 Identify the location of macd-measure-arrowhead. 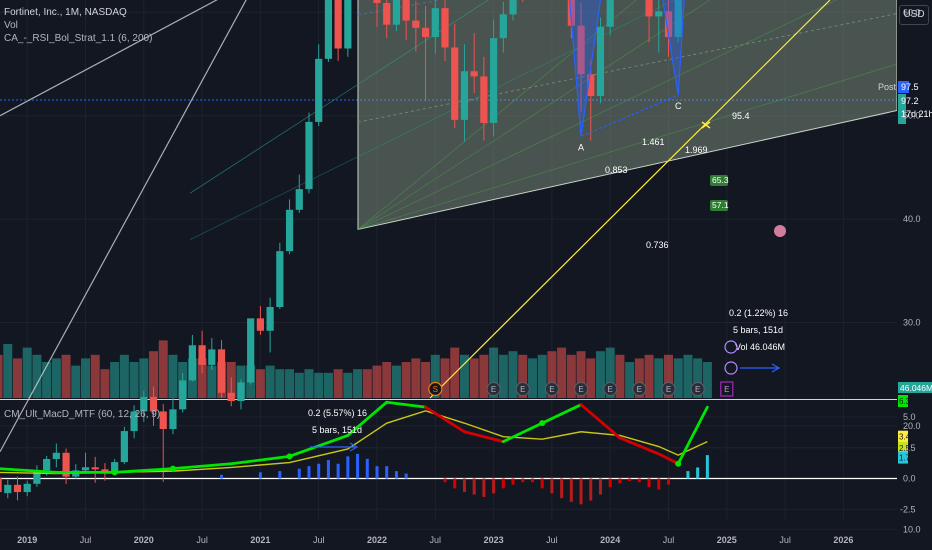
(354, 447).